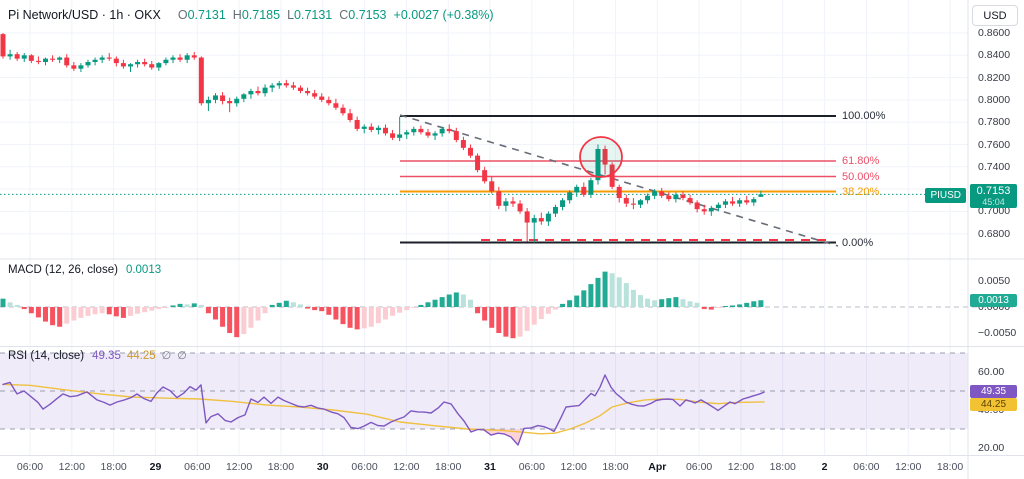 This screenshot has height=479, width=1024. Describe the element at coordinates (97, 355) in the screenshot. I see `rsi-legend: RSI (14, close) 49.35 44.25 ∅ ∅` at that location.